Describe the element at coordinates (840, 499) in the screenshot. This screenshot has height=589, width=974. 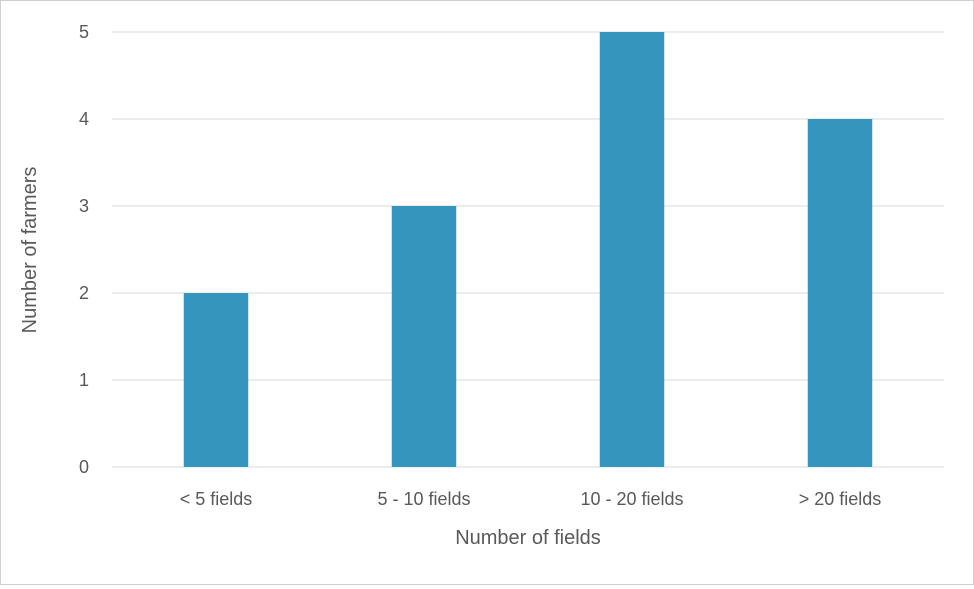
I see `x-tick-label: > 20 fields` at that location.